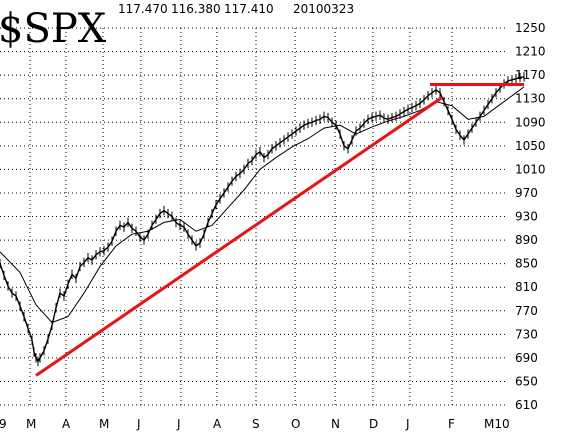 The width and height of the screenshot is (576, 432). What do you see at coordinates (143, 9) in the screenshot?
I see `ohlc-open: 117.470` at bounding box center [143, 9].